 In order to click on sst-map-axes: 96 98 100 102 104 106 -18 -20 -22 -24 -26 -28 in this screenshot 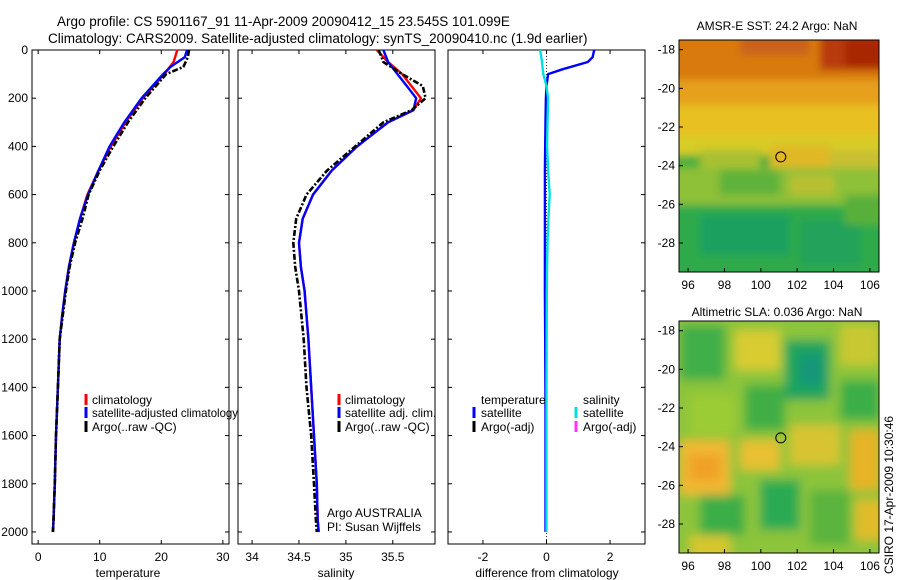, I will do `click(769, 167)`.